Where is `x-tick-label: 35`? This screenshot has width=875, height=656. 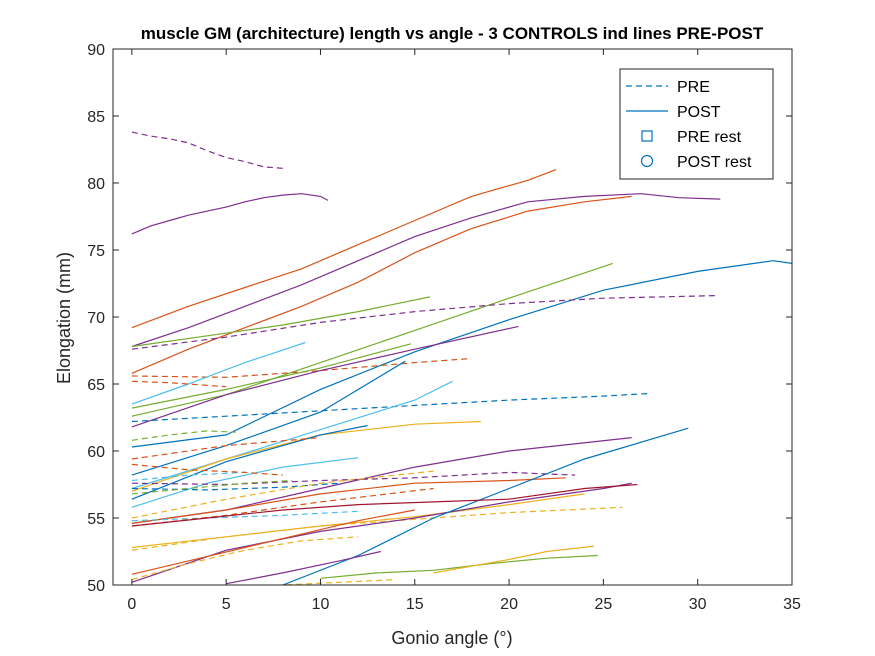 x-tick-label: 35 is located at coordinates (792, 604).